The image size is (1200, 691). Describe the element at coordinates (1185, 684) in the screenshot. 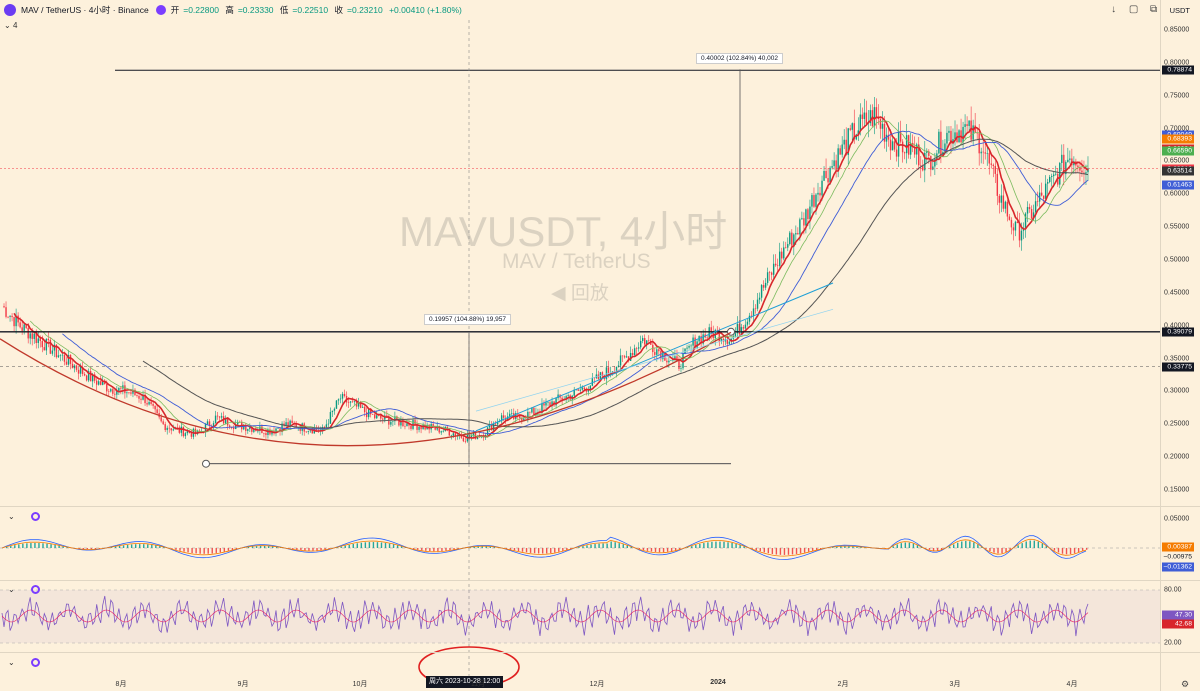

I see `gear-icon: ⚙` at that location.